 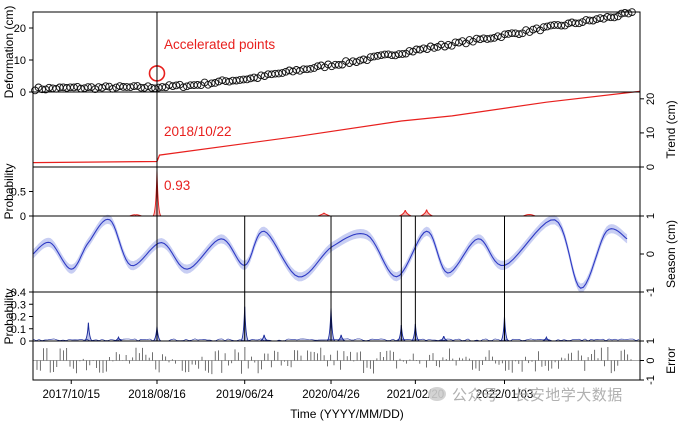 I want to click on trend-date-label: 2018/10/22, so click(x=198, y=131).